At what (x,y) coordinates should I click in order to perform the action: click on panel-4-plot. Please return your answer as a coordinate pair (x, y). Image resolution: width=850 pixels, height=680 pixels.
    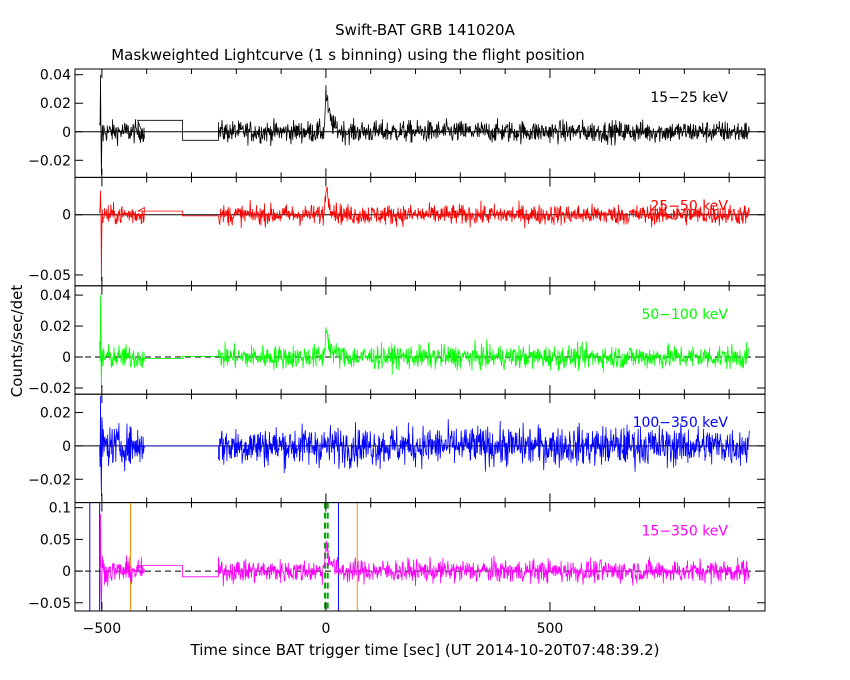
    Looking at the image, I should click on (420, 556).